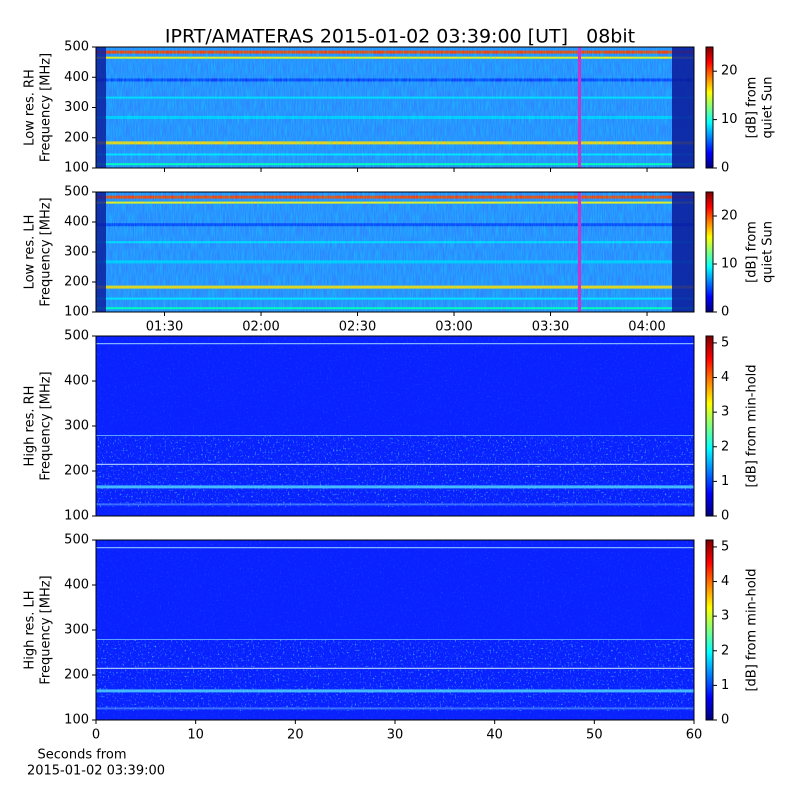  Describe the element at coordinates (30, 426) in the screenshot. I see `y-axis-label: High res. RH` at that location.